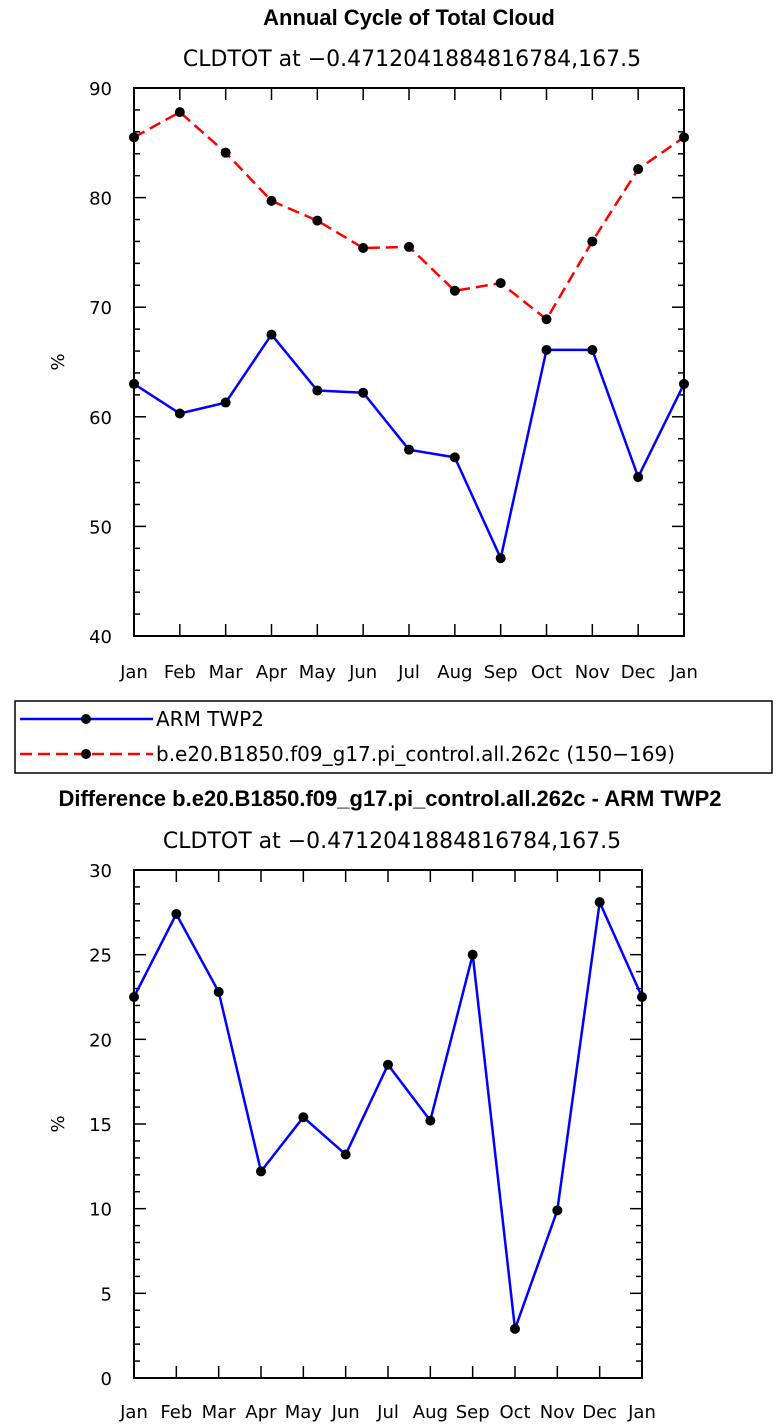 This screenshot has height=1426, width=780. What do you see at coordinates (100, 89) in the screenshot?
I see `y-tick-label: 90` at bounding box center [100, 89].